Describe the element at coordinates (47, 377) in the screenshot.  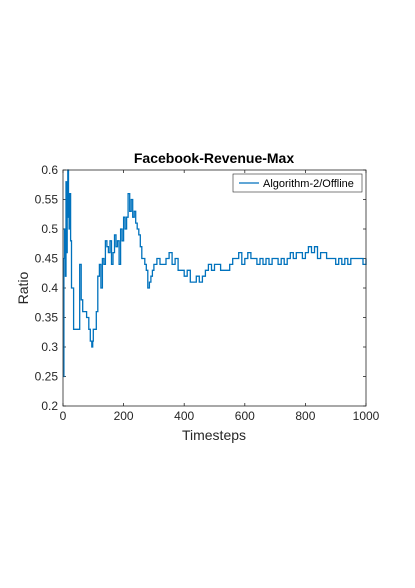
I see `y-tick-label: 0.25` at that location.